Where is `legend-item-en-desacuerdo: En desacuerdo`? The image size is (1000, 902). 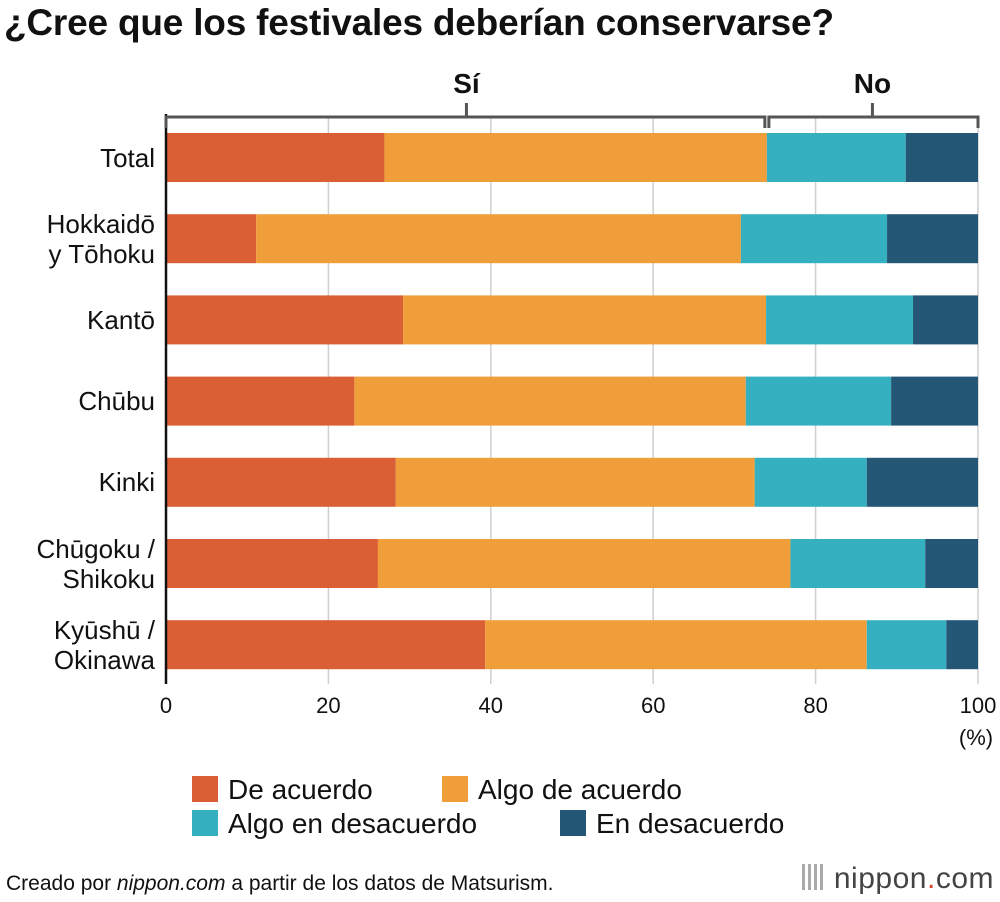 legend-item-en-desacuerdo: En desacuerdo is located at coordinates (672, 824).